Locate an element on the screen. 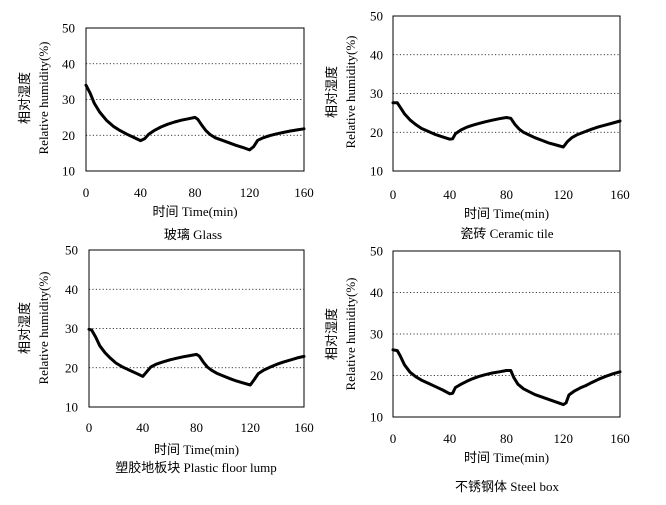 Image resolution: width=666 pixels, height=505 pixels. chart-caption: 玻璃 Glass is located at coordinates (193, 234).